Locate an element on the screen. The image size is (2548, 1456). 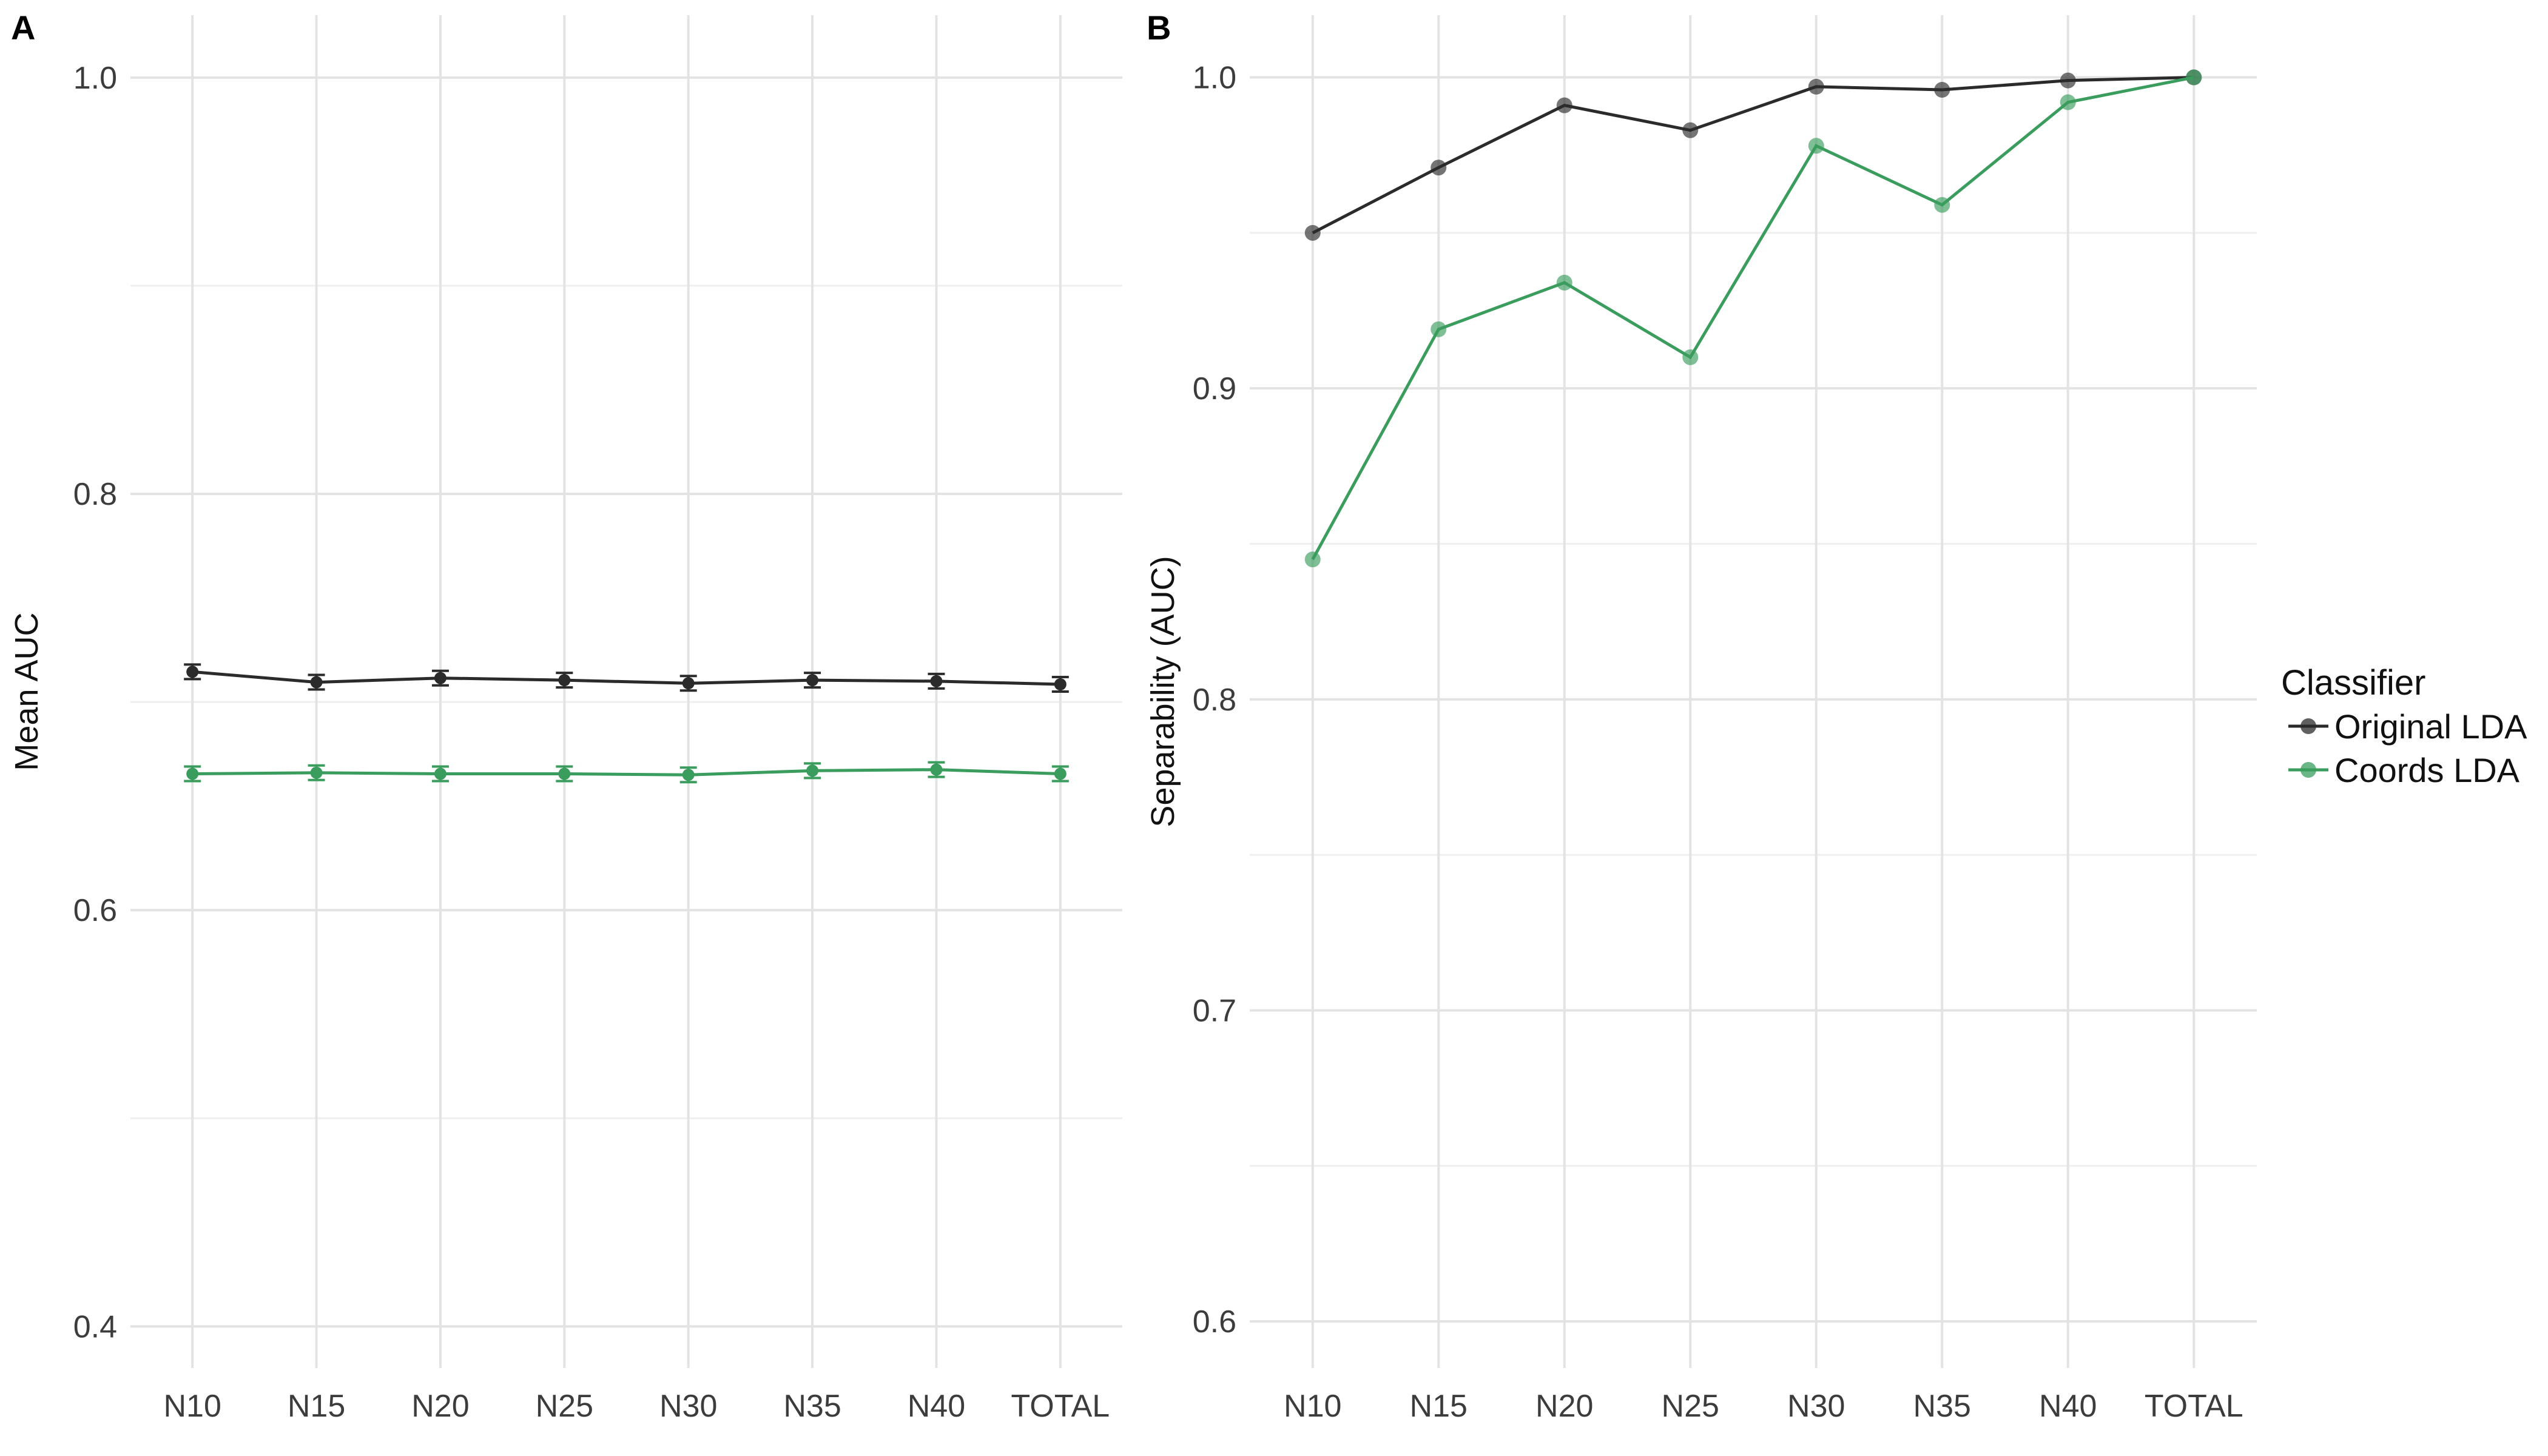
legend-item-coords-lda: Coords LDA is located at coordinates (2404, 770).